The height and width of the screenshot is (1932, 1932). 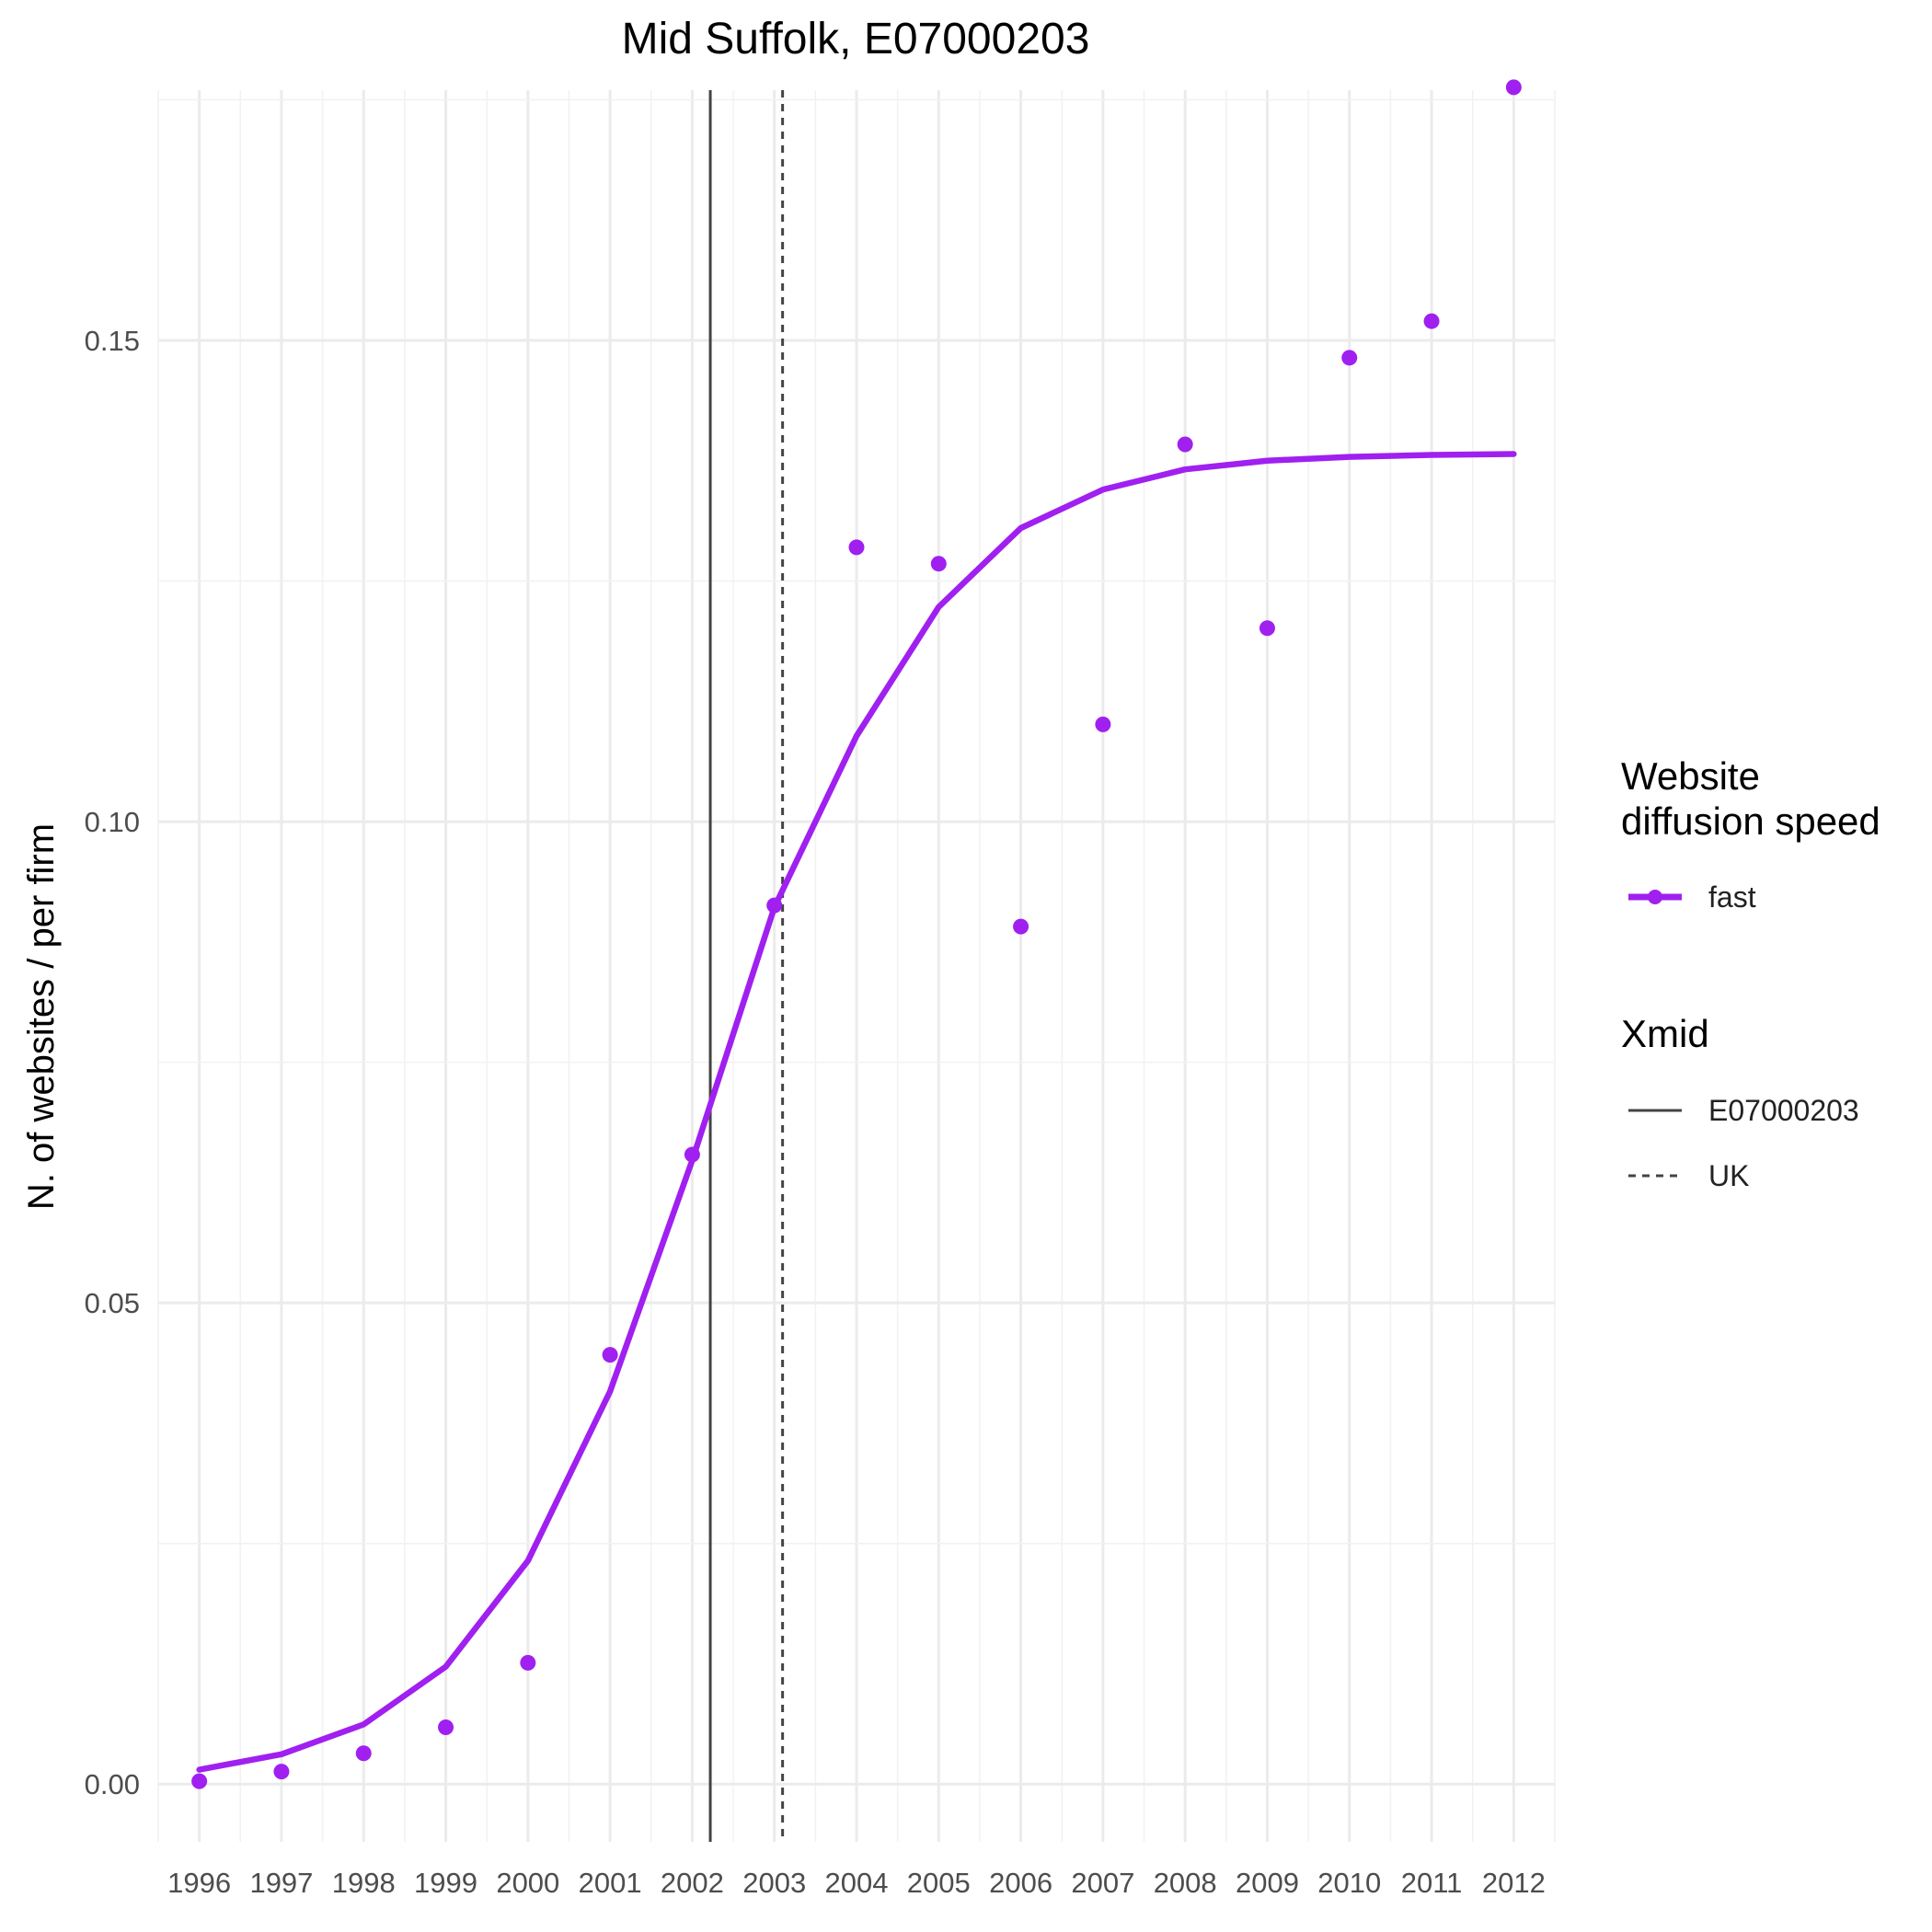 I want to click on x-tick-label: 1998, so click(x=364, y=1883).